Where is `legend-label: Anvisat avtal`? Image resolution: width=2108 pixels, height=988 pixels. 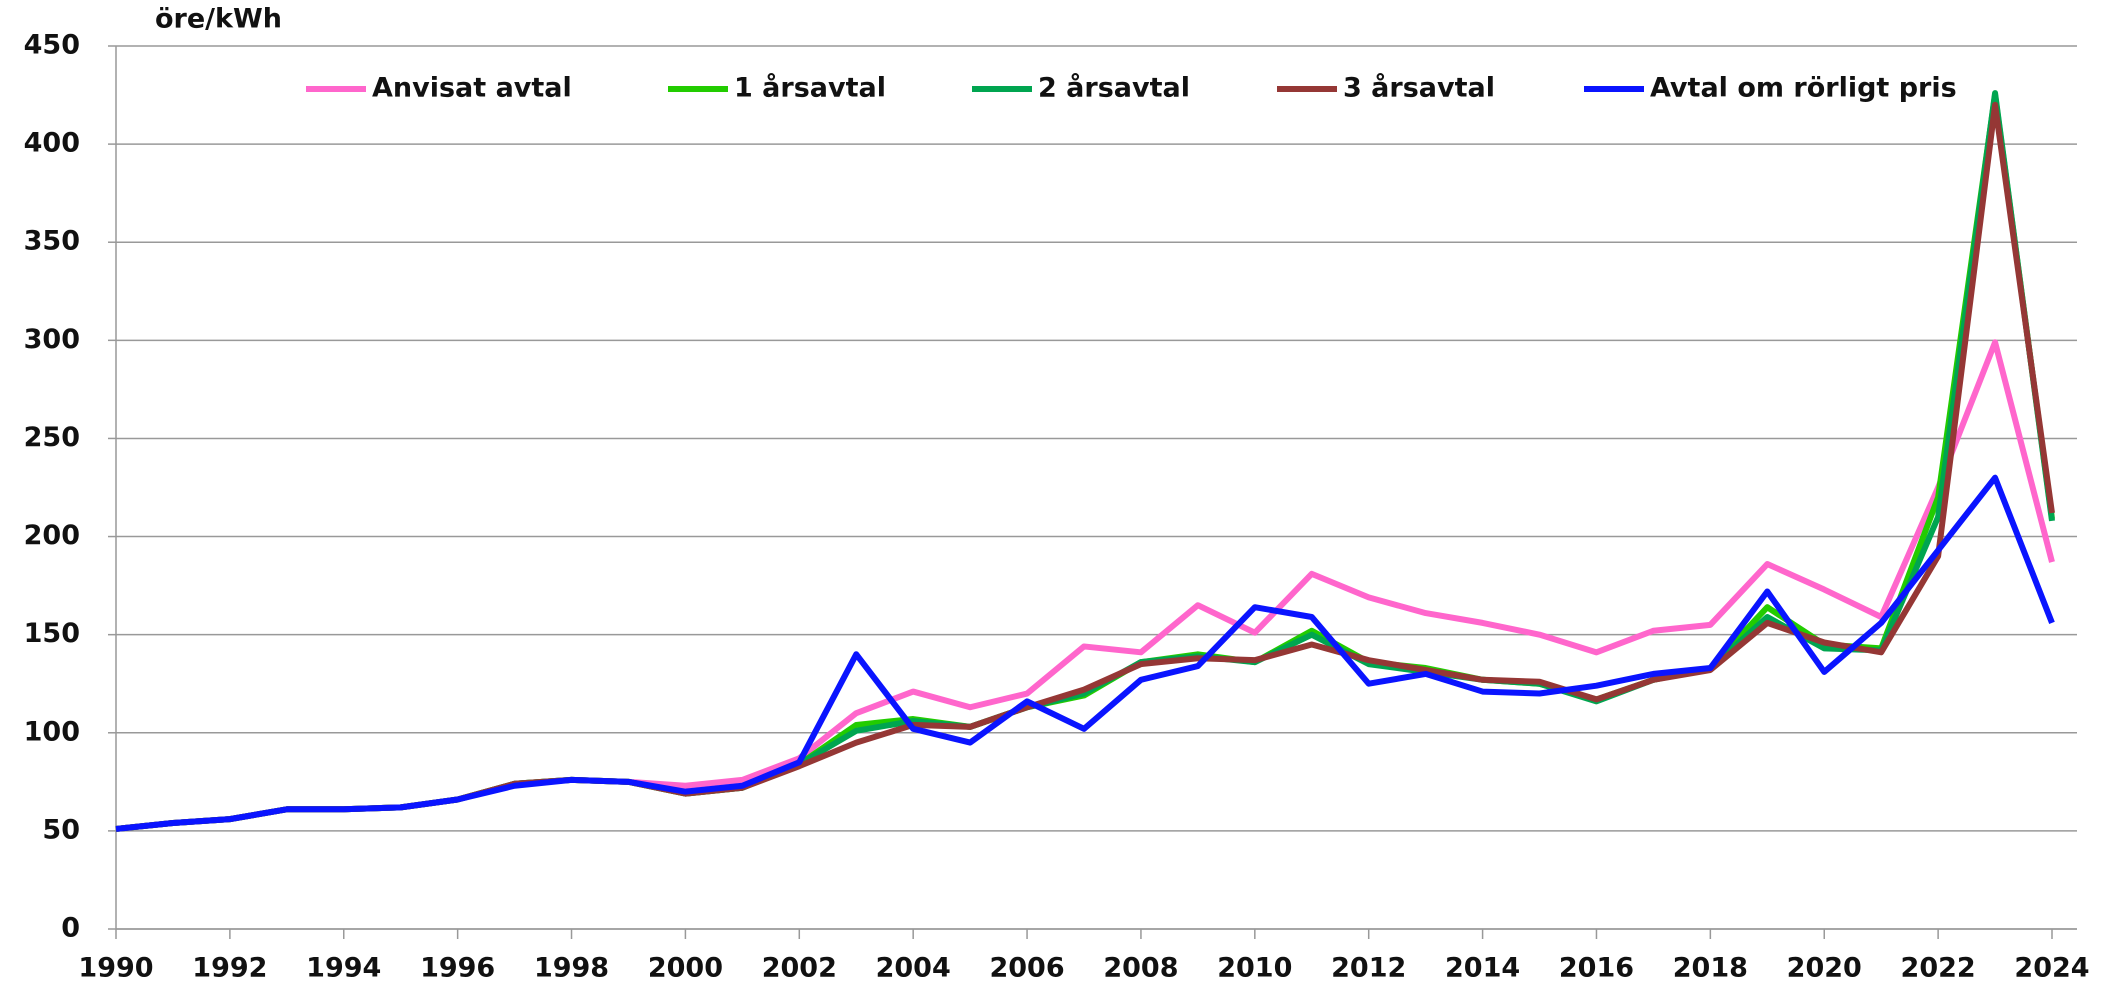 legend-label: Anvisat avtal is located at coordinates (472, 88).